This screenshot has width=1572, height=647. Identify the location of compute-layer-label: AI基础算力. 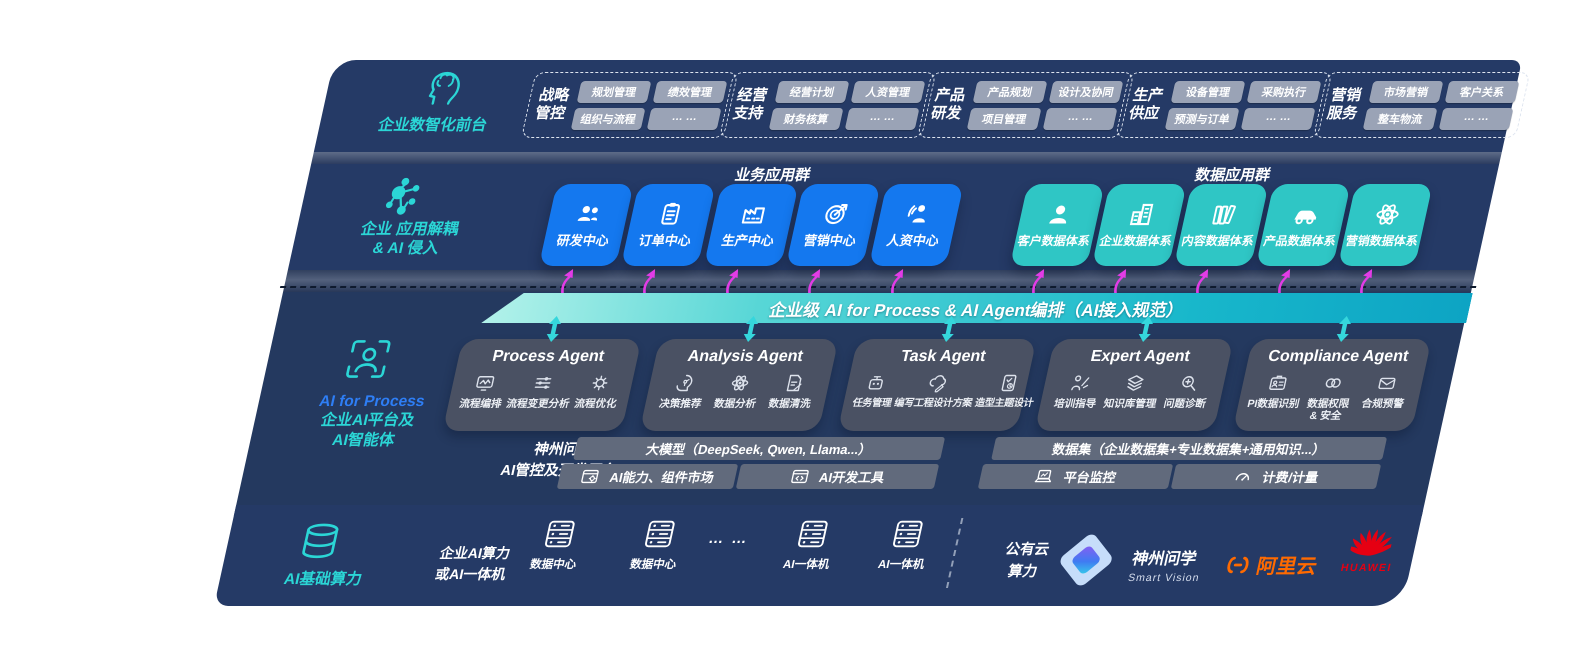
(323, 579).